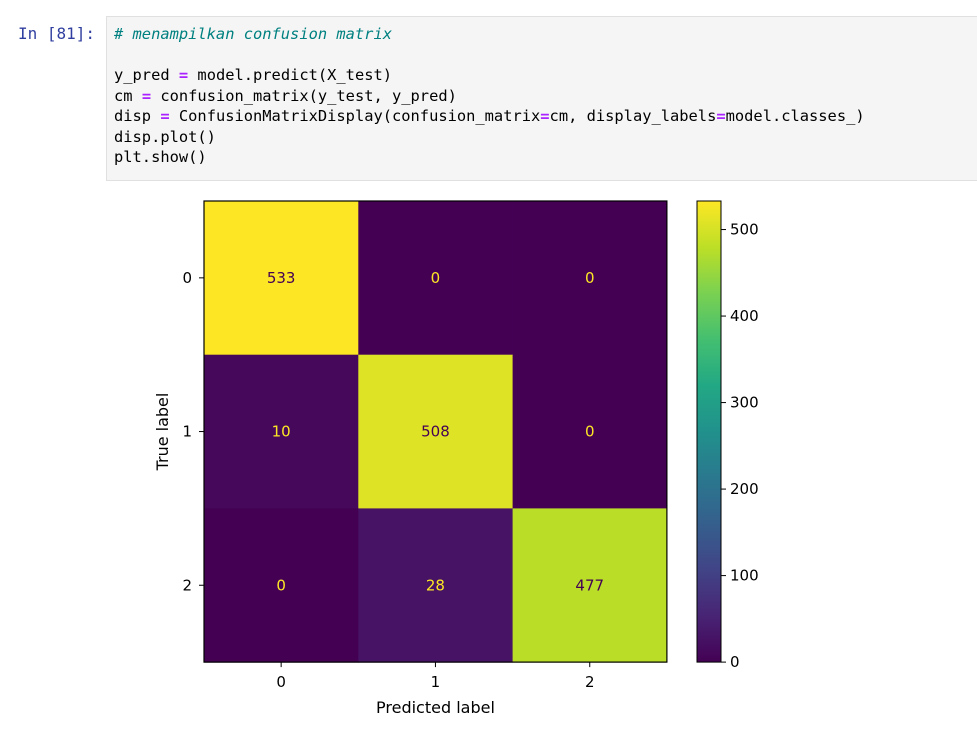 The width and height of the screenshot is (977, 734). I want to click on y-tick-label: 2, so click(187, 585).